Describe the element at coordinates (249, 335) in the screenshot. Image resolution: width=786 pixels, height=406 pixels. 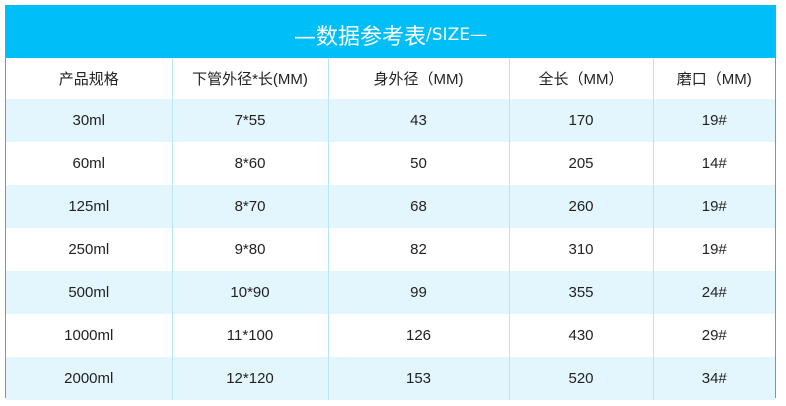
I see `table-cell: 11*100` at that location.